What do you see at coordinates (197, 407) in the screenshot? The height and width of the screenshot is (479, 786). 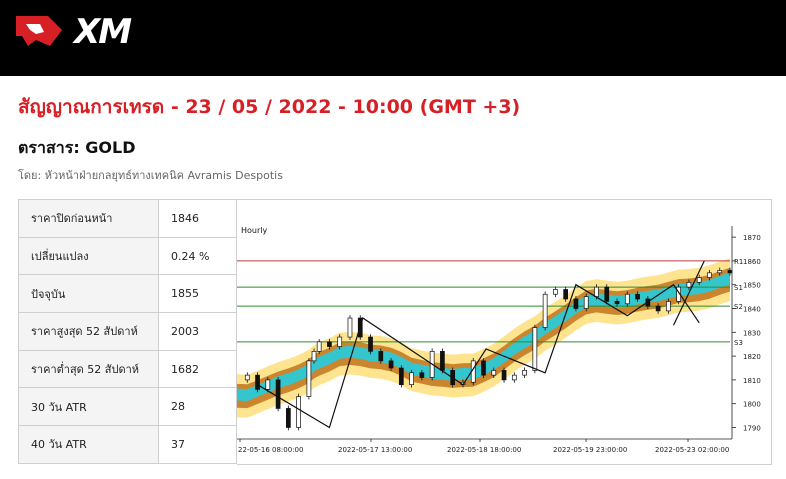 I see `stat-value: 28` at bounding box center [197, 407].